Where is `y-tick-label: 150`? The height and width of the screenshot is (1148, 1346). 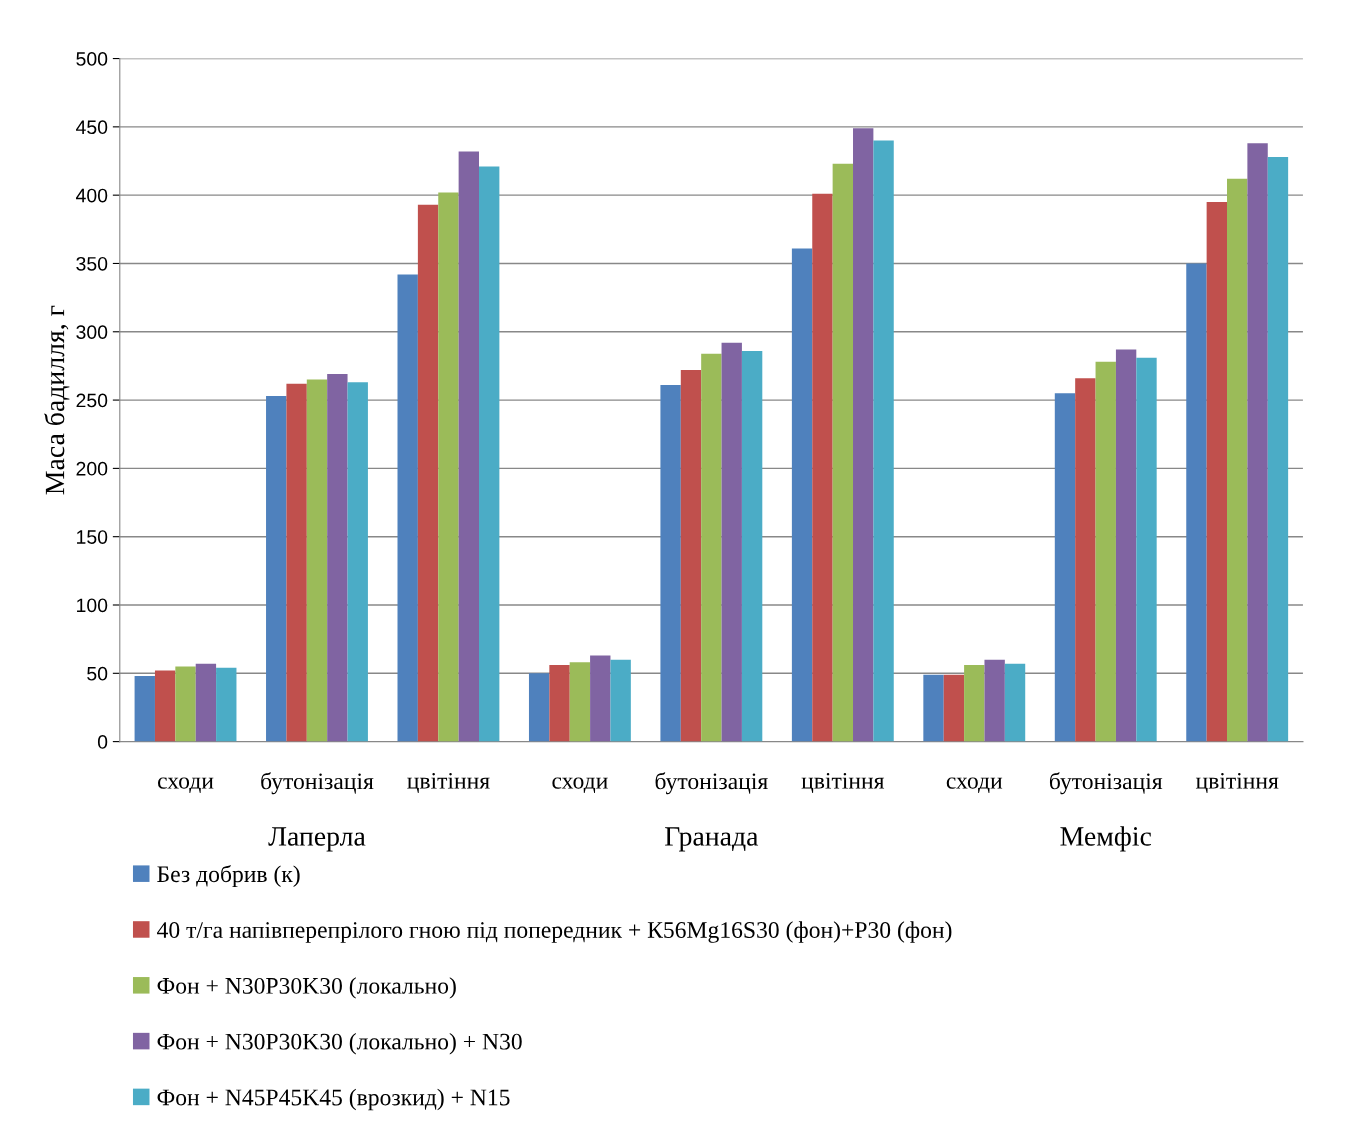
y-tick-label: 150 is located at coordinates (92, 537).